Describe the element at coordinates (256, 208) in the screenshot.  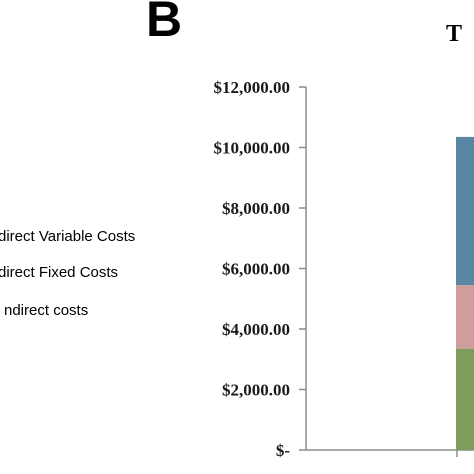
I see `y-tick-label: $8,000.00` at that location.